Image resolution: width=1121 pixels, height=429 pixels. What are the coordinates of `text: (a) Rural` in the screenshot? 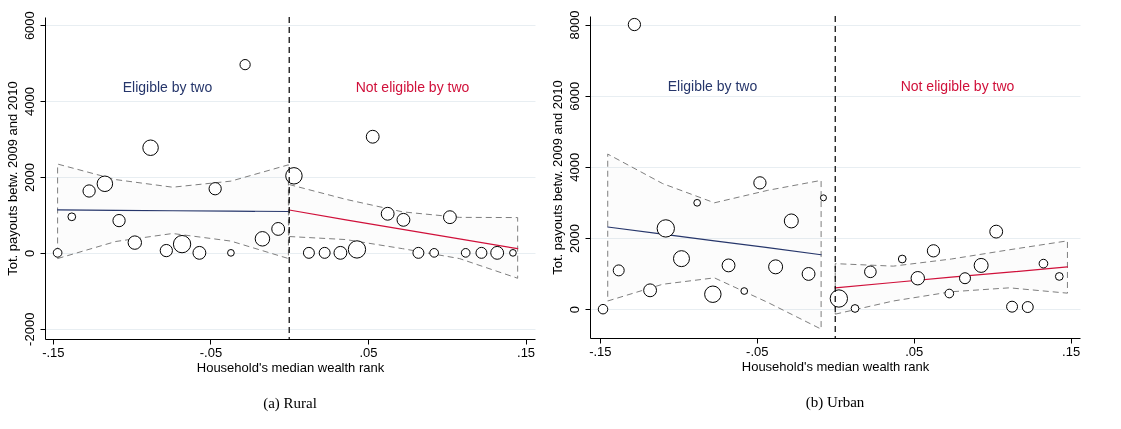 It's located at (290, 403).